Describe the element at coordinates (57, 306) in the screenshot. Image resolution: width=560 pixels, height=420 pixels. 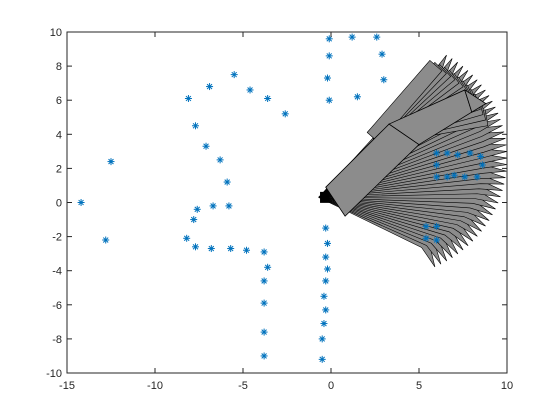
I see `y-tick-label: -6` at that location.